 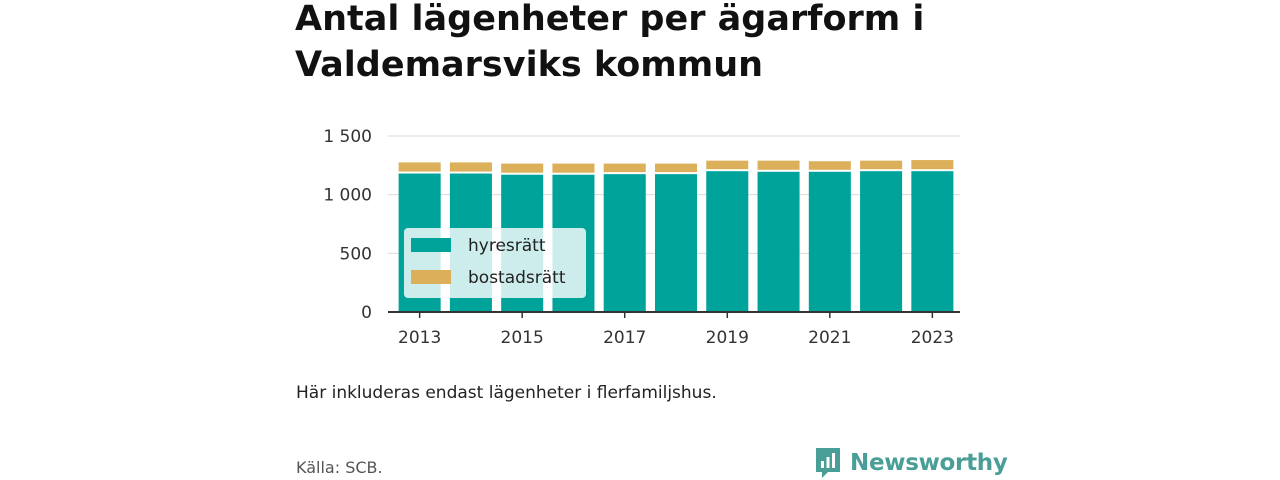 What do you see at coordinates (517, 278) in the screenshot?
I see `legend-label: bostadsrätt` at bounding box center [517, 278].